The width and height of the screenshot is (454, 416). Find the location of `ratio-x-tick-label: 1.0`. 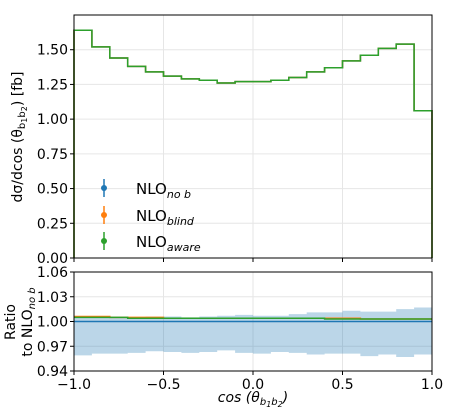

ratio-x-tick-label: 1.0 is located at coordinates (432, 385).